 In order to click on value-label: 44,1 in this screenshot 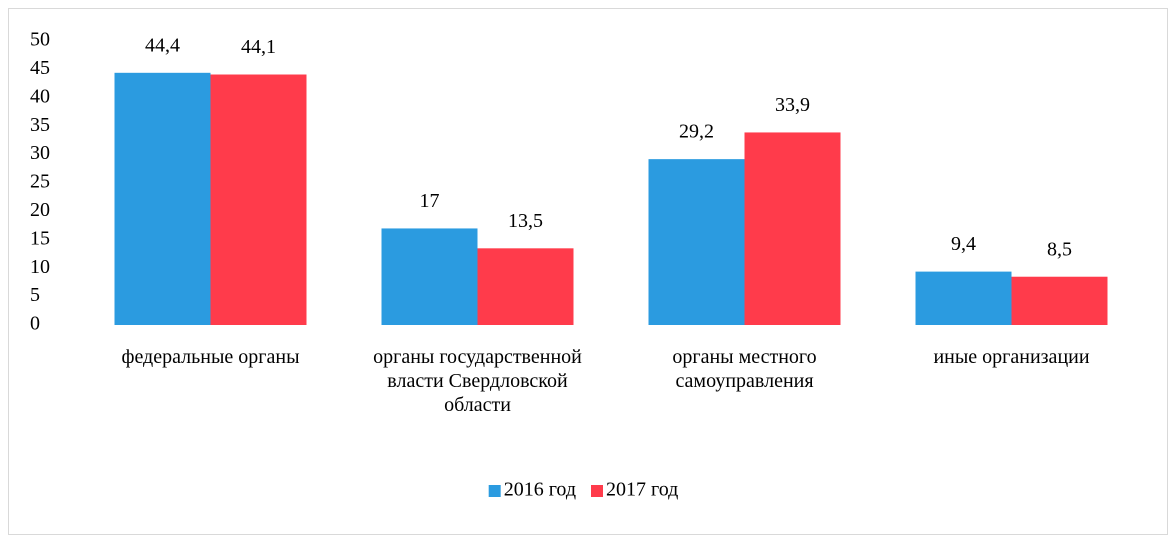, I will do `click(258, 47)`.